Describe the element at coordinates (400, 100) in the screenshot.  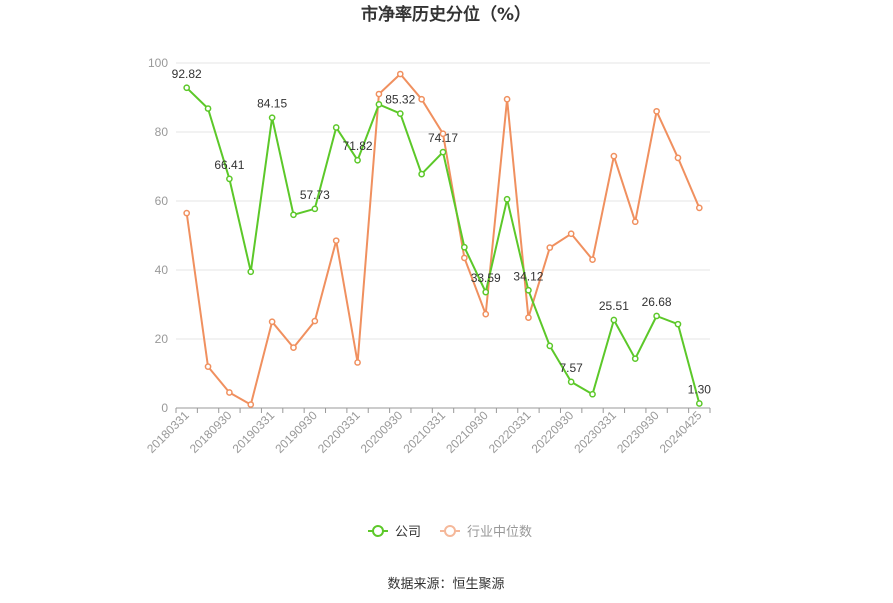
I see `data-label: 85.32` at that location.